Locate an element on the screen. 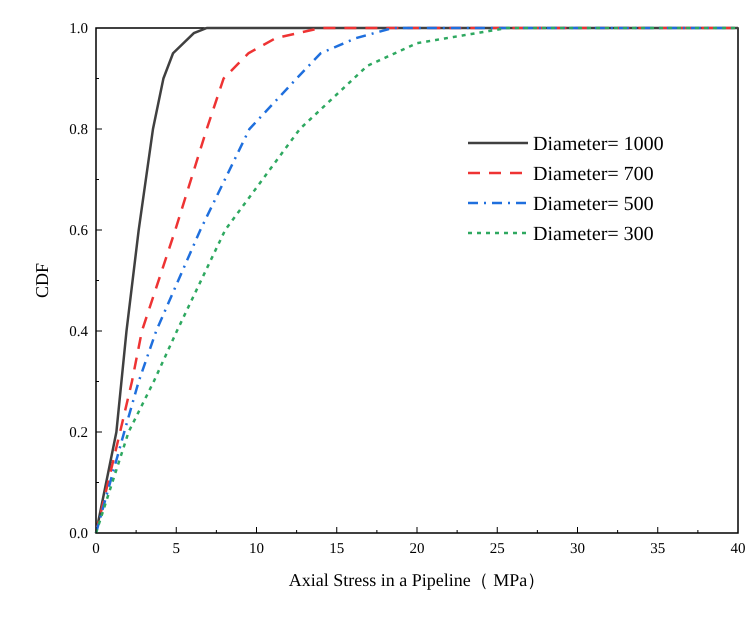  x-tick-label: 0 is located at coordinates (96, 549).